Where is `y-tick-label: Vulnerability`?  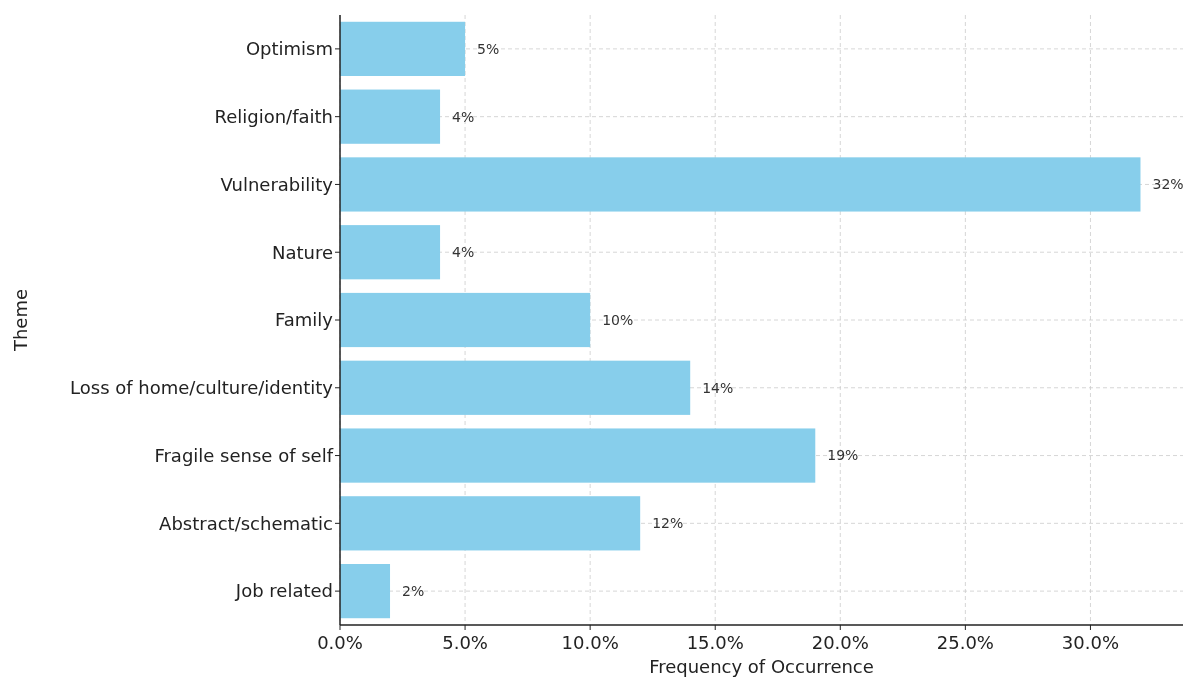 y-tick-label: Vulnerability is located at coordinates (277, 184).